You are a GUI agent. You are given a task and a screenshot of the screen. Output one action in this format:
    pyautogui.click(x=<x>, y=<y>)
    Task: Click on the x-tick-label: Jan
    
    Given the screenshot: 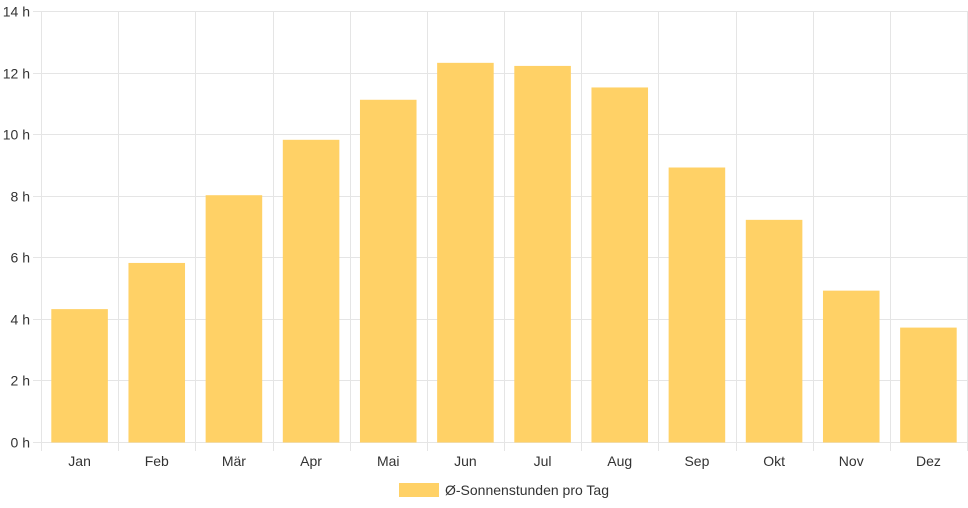 What is the action you would take?
    pyautogui.click(x=79, y=461)
    